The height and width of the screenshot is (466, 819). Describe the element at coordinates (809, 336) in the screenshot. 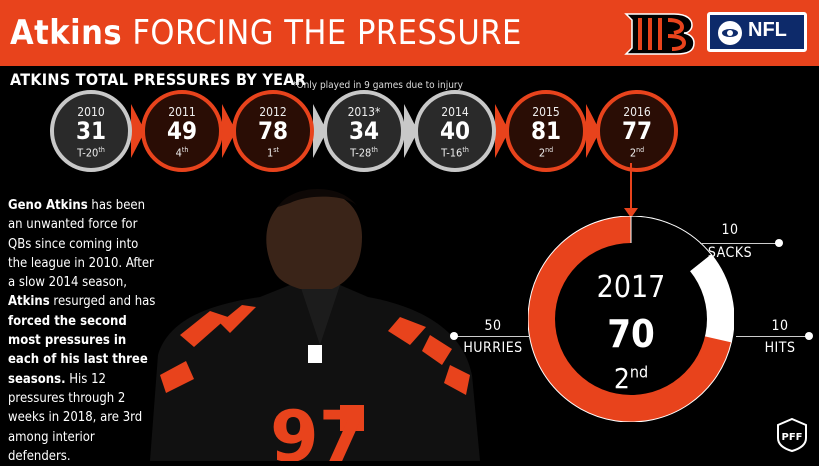

I see `hits-dot-icon` at that location.